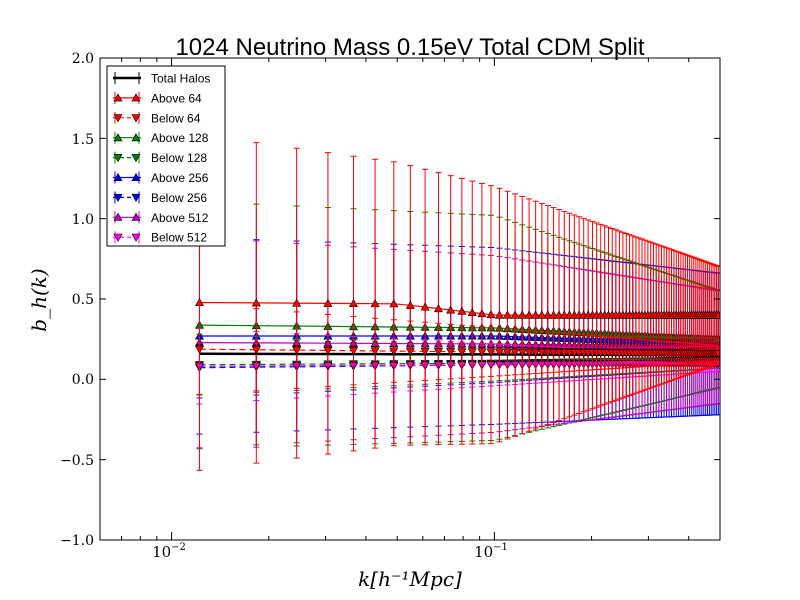 The height and width of the screenshot is (600, 800). Describe the element at coordinates (83, 140) in the screenshot. I see `y-tick-label: 1.5` at that location.